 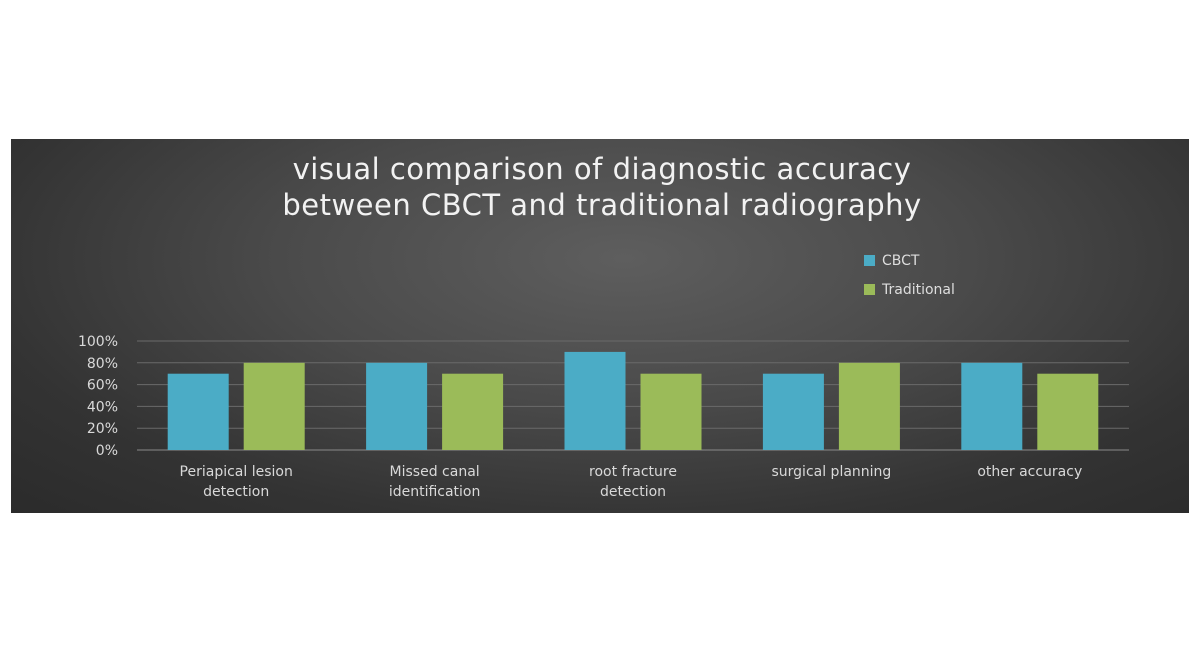 I want to click on x-category-label: surgical planning, so click(x=831, y=472).